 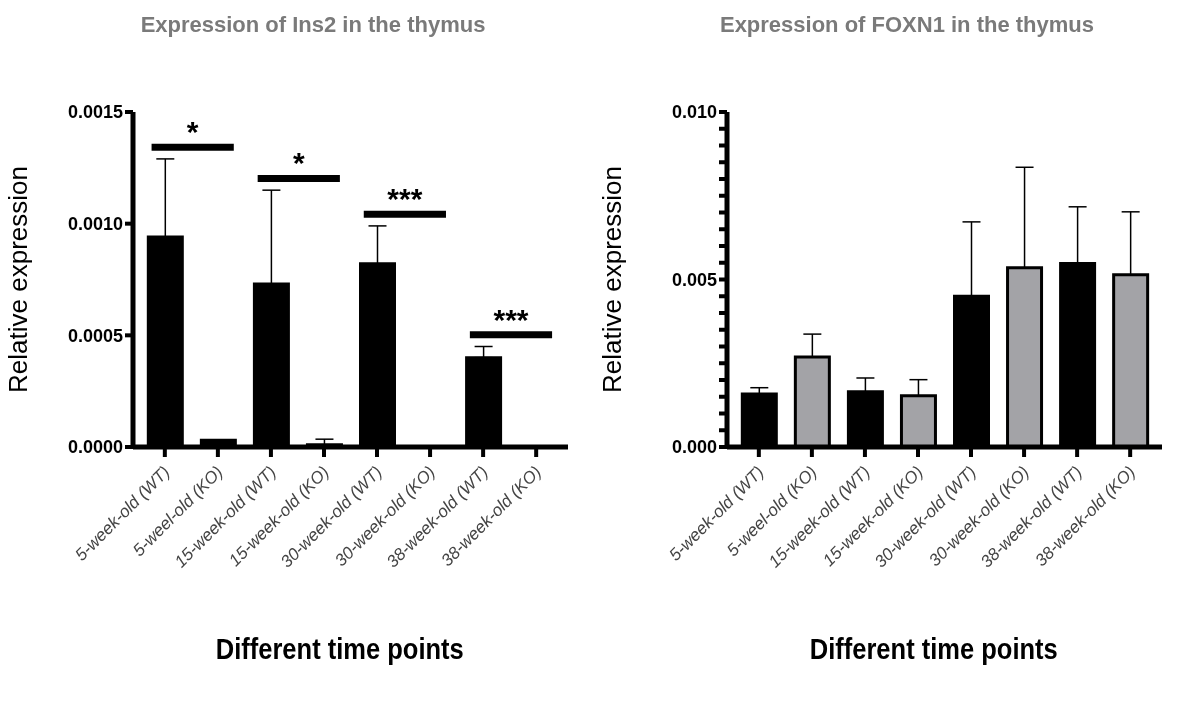 What do you see at coordinates (694, 279) in the screenshot?
I see `y-tick-label: 0.005` at bounding box center [694, 279].